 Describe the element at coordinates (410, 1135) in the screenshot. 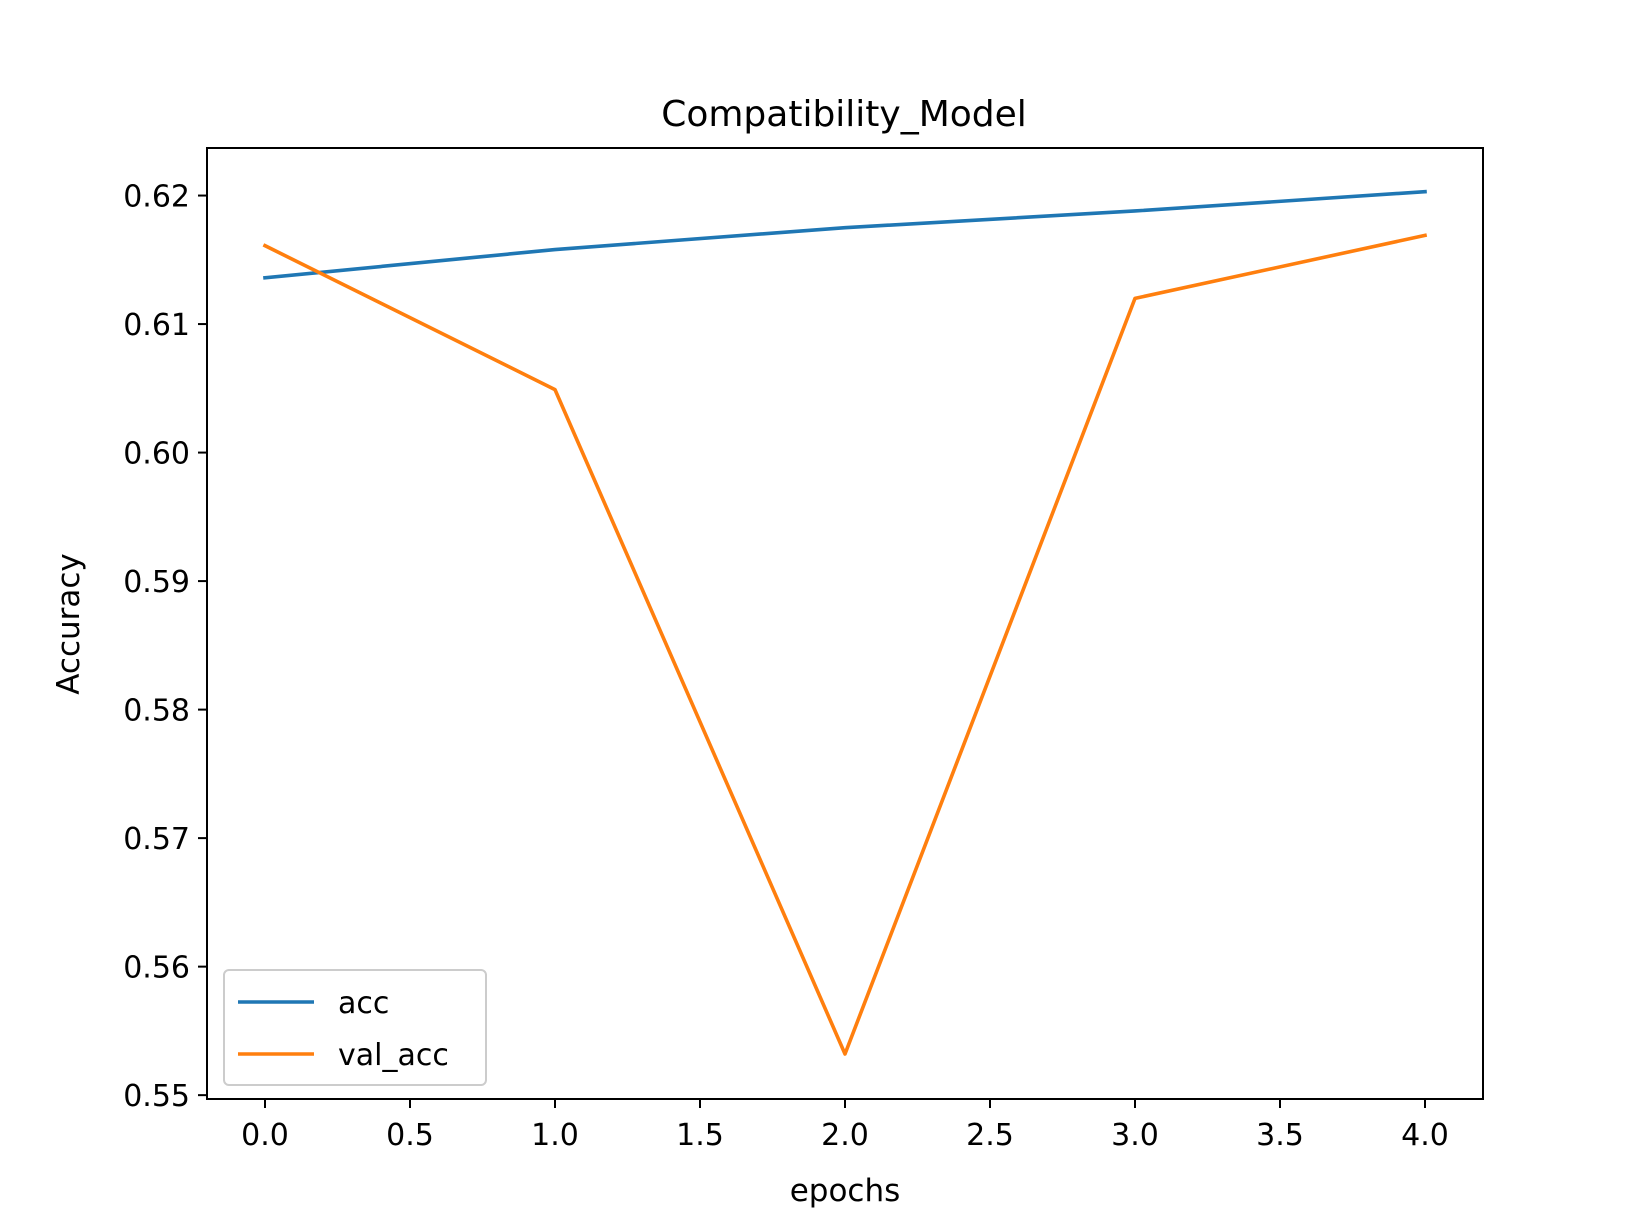

I see `x-tick-label: 0.5` at that location.